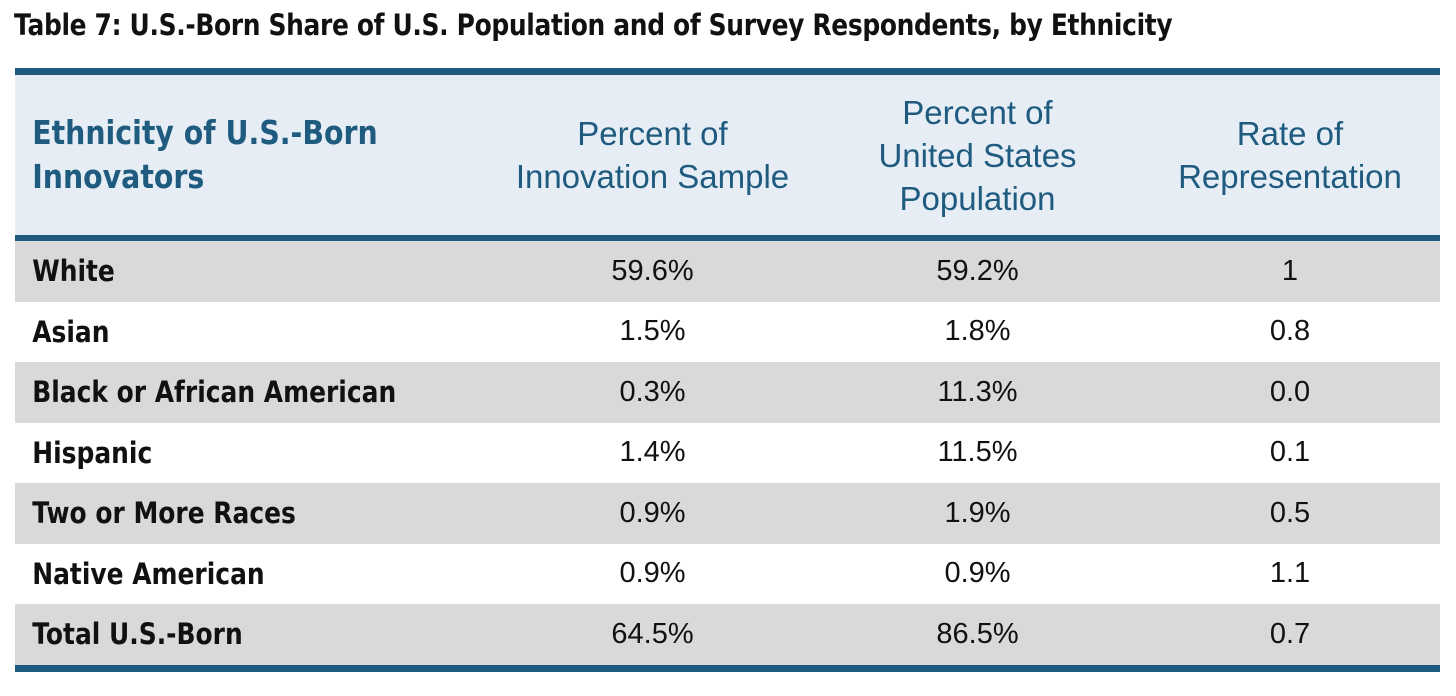 Image resolution: width=1456 pixels, height=696 pixels. Describe the element at coordinates (727, 453) in the screenshot. I see `table-row: Hispanic 1.4% 11.5% 0.1` at that location.